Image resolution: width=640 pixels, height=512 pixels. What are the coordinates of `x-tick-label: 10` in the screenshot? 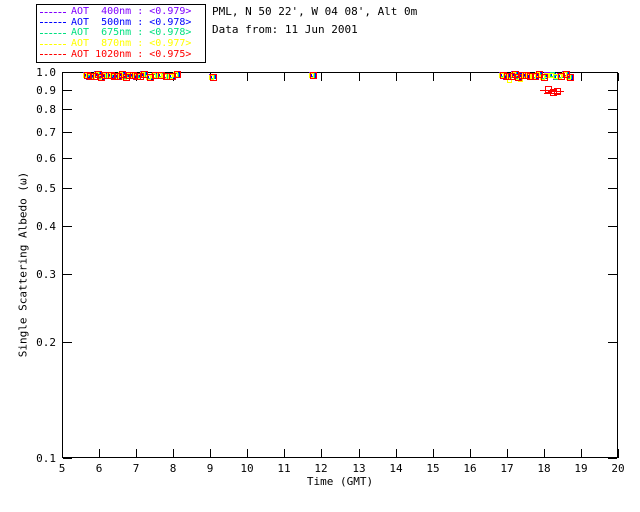 It's located at (247, 468).